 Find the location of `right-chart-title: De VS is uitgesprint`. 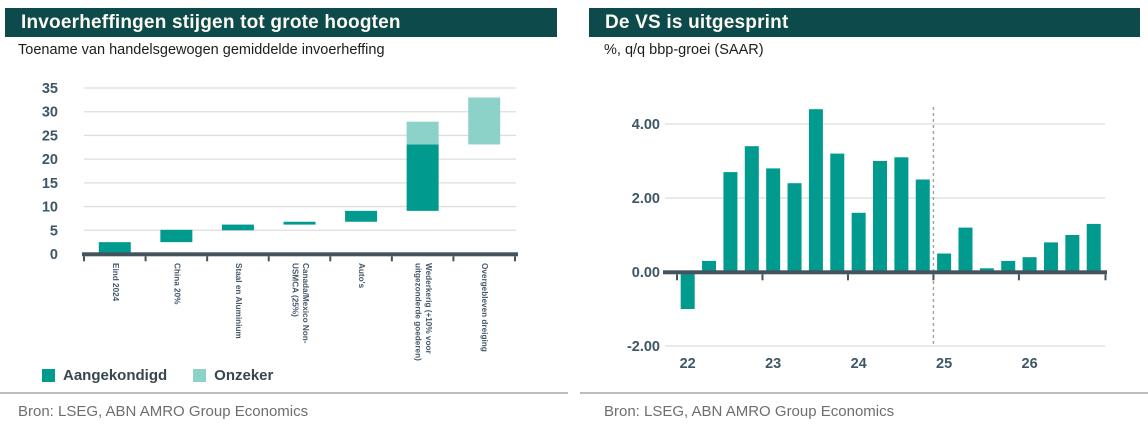

right-chart-title: De VS is uitgesprint is located at coordinates (697, 22).